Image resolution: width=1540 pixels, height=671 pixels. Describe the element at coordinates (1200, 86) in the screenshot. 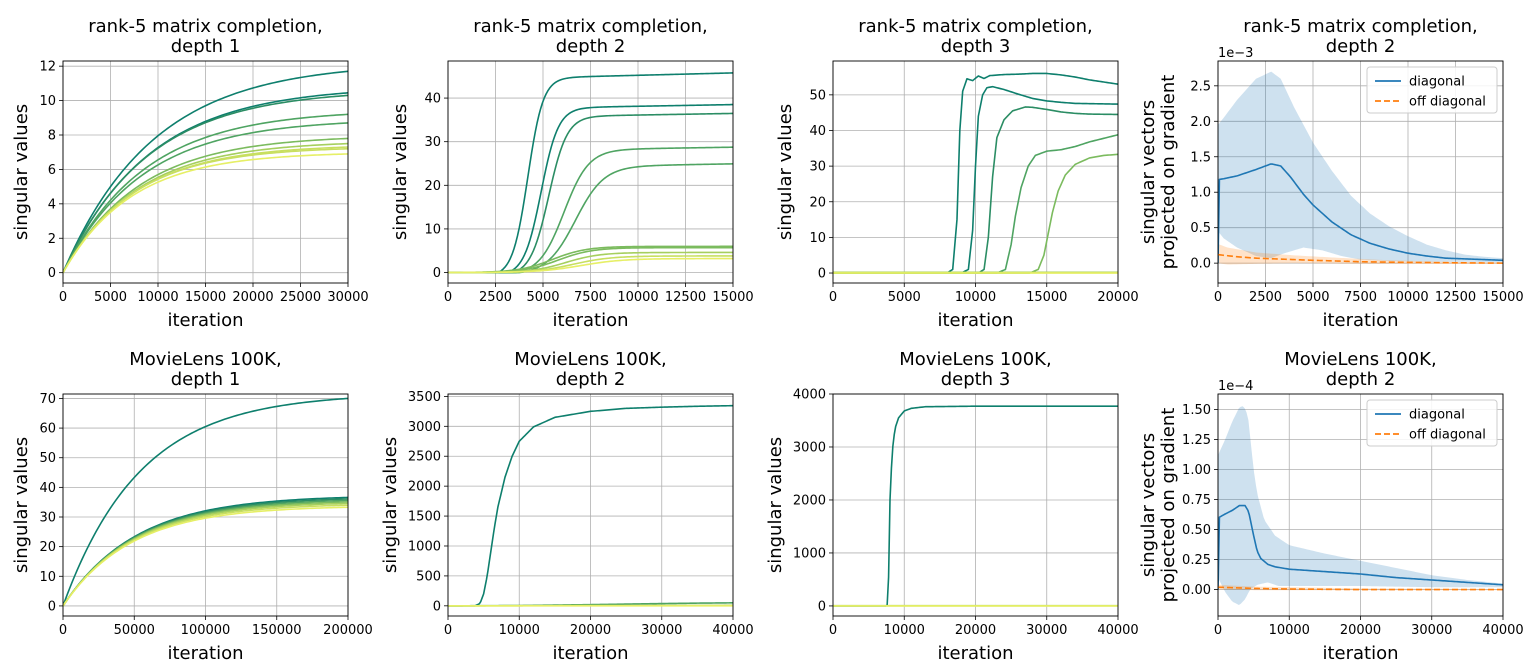

I see `y-tick-label: 2.5` at that location.